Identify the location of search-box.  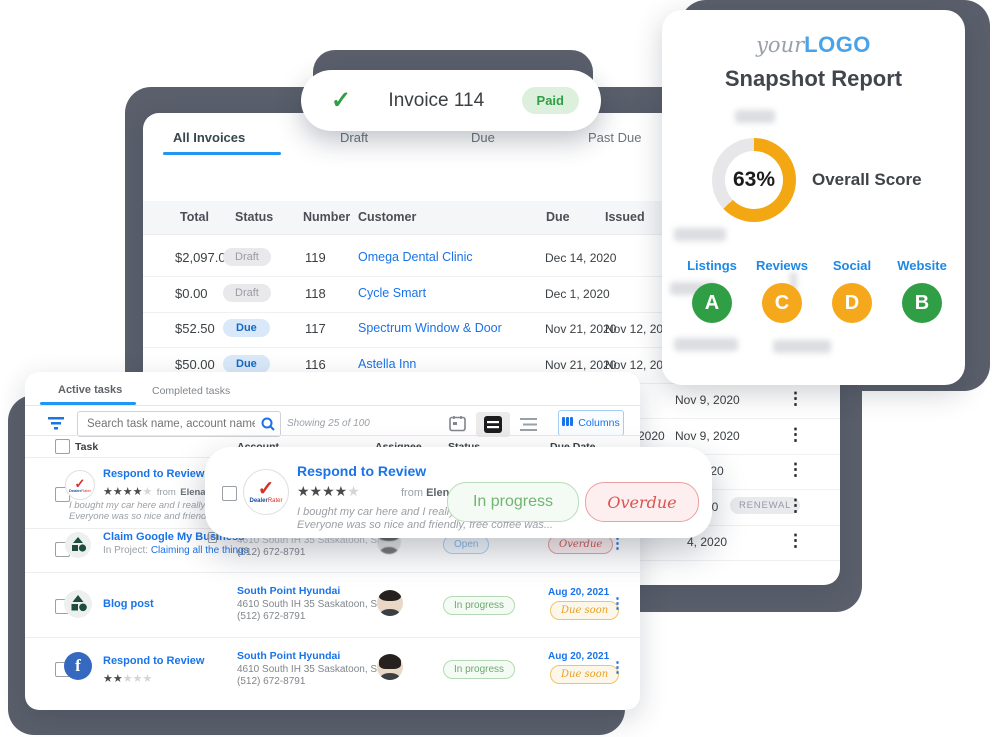
(179, 424).